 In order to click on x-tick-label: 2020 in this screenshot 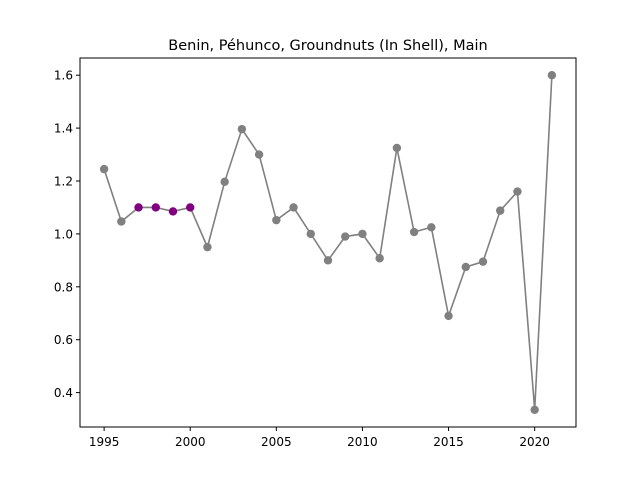, I will do `click(534, 442)`.